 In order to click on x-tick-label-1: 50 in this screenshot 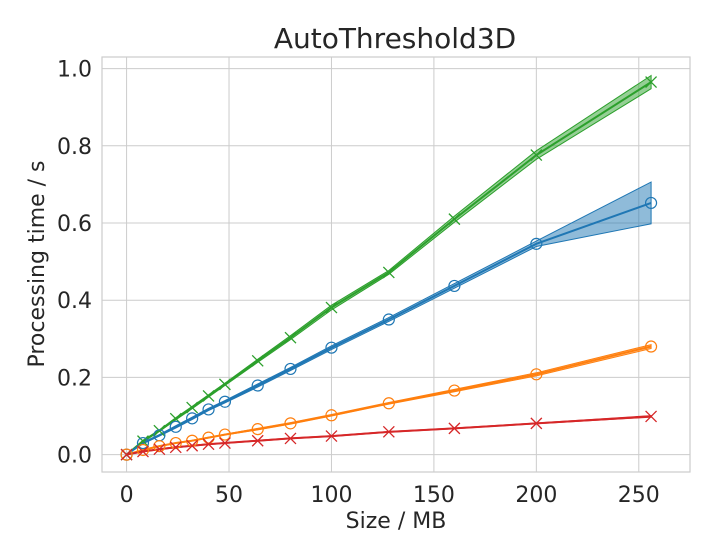, I will do `click(229, 495)`.